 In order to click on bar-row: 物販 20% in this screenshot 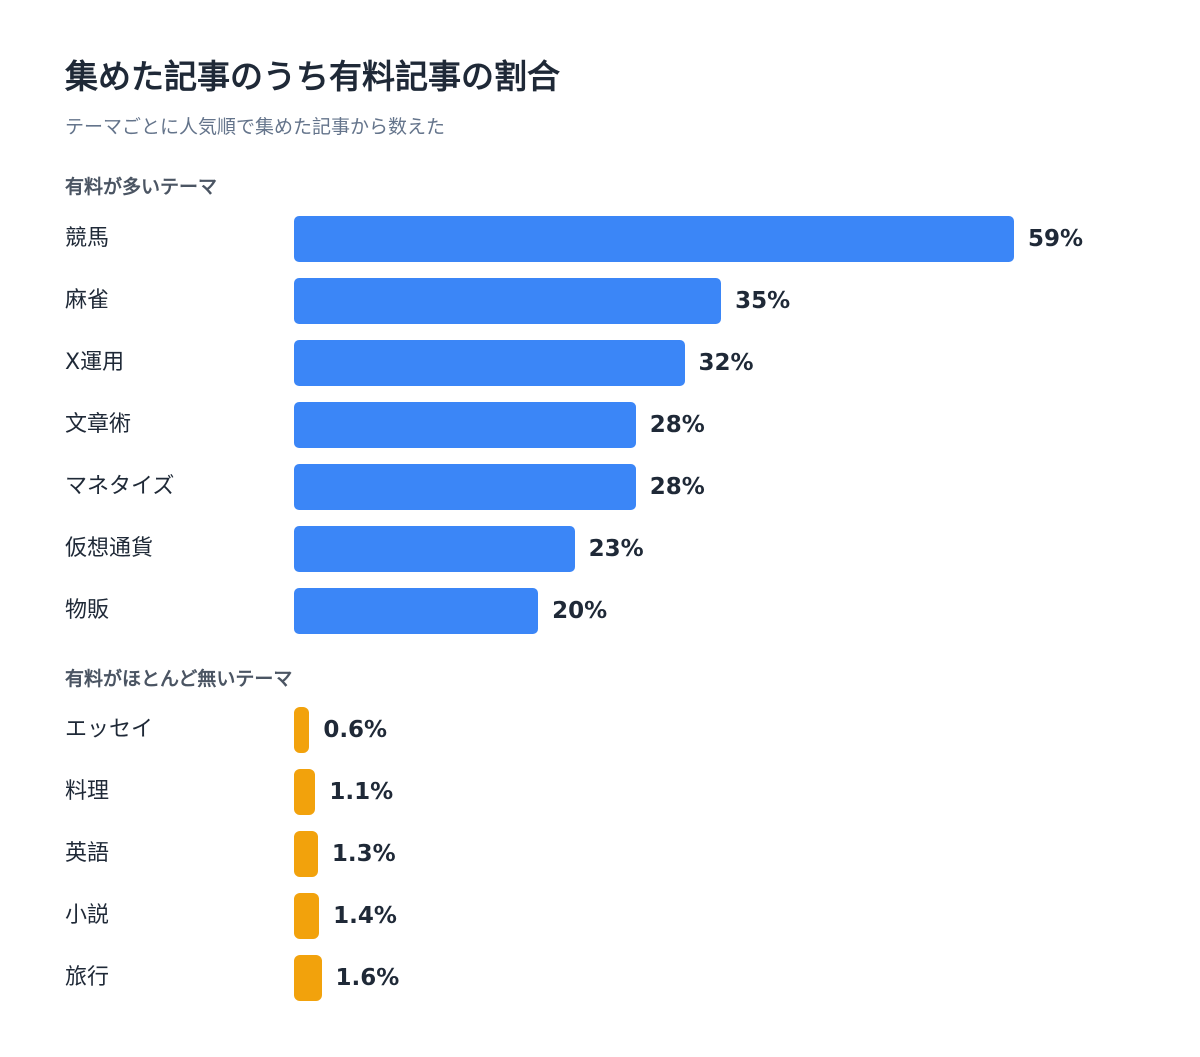, I will do `click(600, 611)`.